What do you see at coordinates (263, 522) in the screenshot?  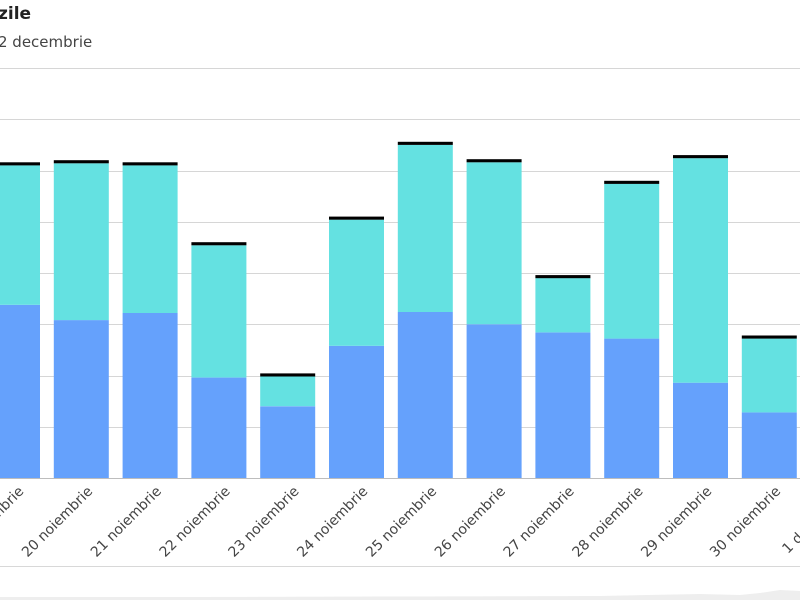 I see `x-tick-label: 23 noiembrie` at bounding box center [263, 522].